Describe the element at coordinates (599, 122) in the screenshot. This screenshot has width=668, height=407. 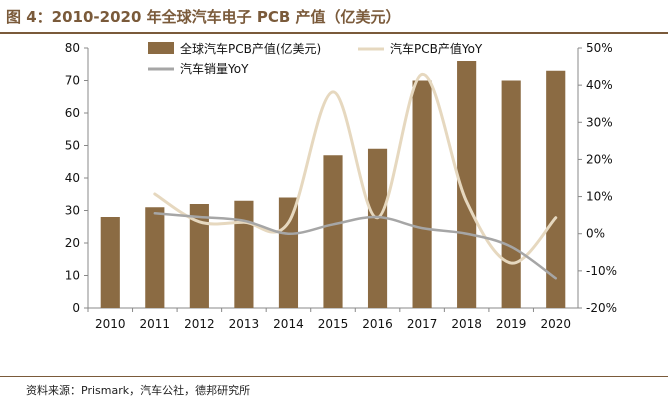
I see `right-tick-label: 30%` at that location.